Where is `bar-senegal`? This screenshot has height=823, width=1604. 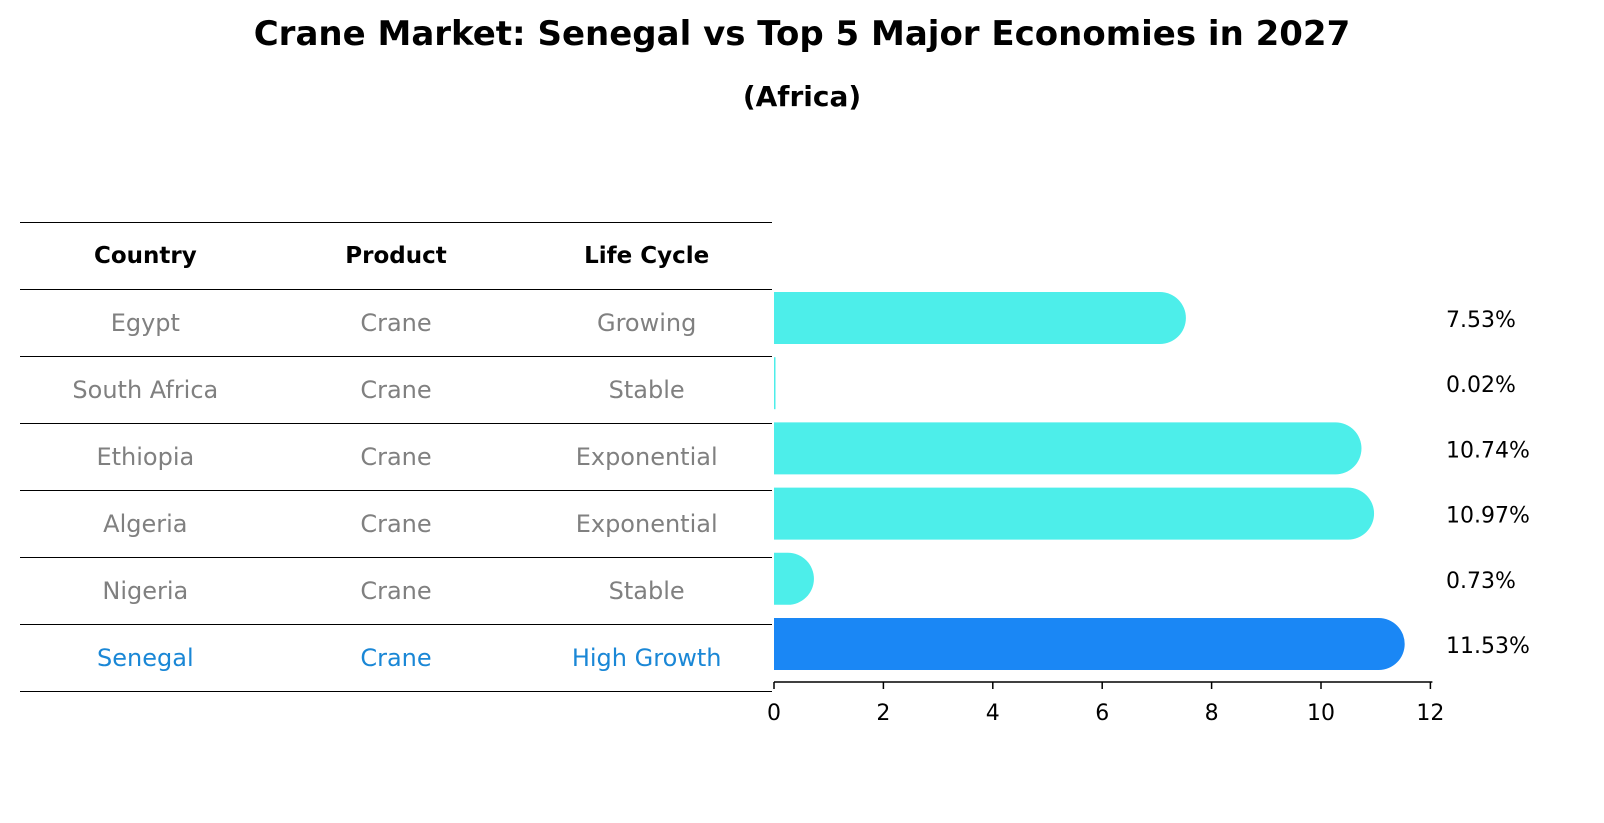
bar-senegal is located at coordinates (1089, 644).